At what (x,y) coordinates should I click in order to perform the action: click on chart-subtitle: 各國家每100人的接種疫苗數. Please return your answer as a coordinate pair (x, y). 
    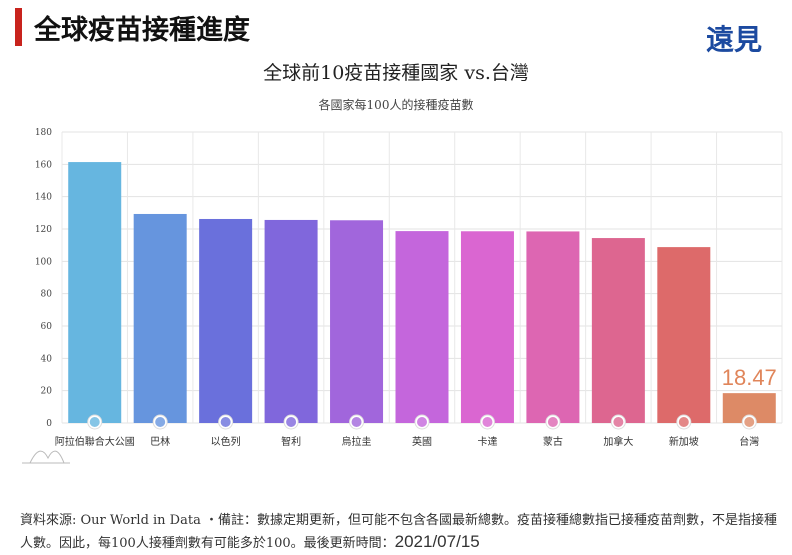
    Looking at the image, I should click on (396, 105).